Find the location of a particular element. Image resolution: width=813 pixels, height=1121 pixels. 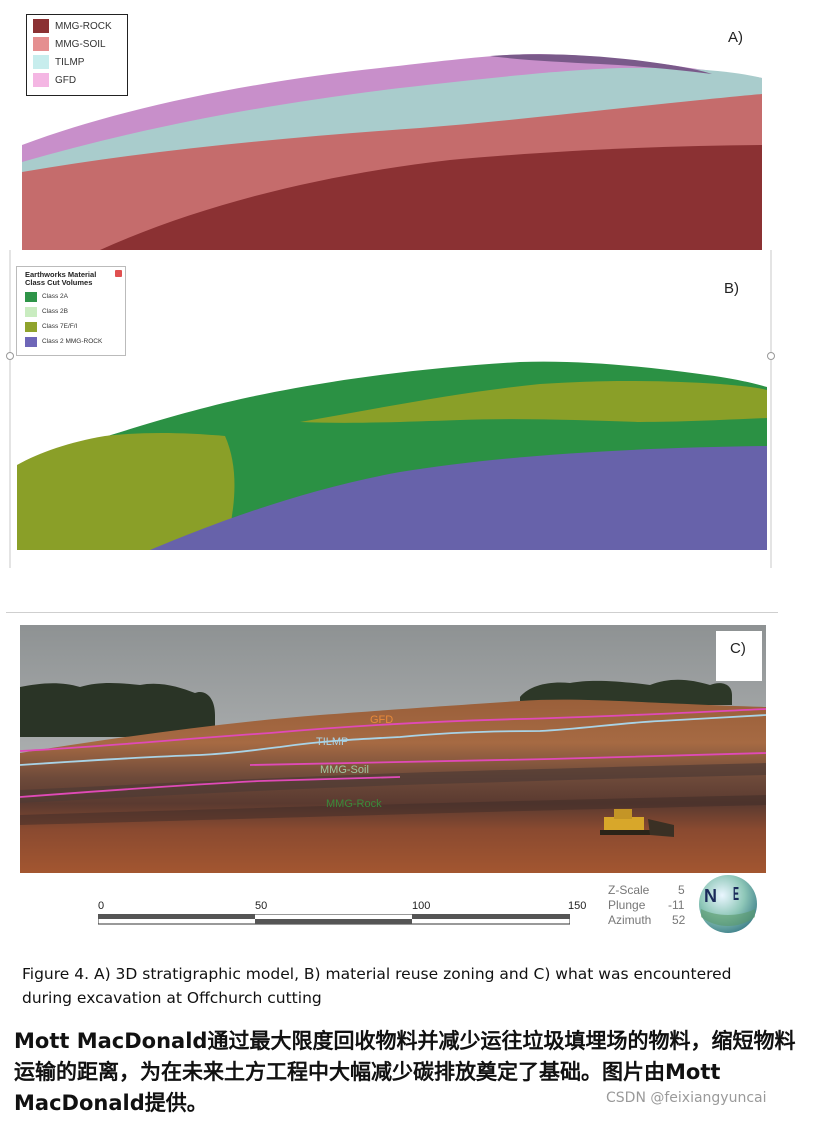

scale-tick-0: 0 is located at coordinates (101, 906).